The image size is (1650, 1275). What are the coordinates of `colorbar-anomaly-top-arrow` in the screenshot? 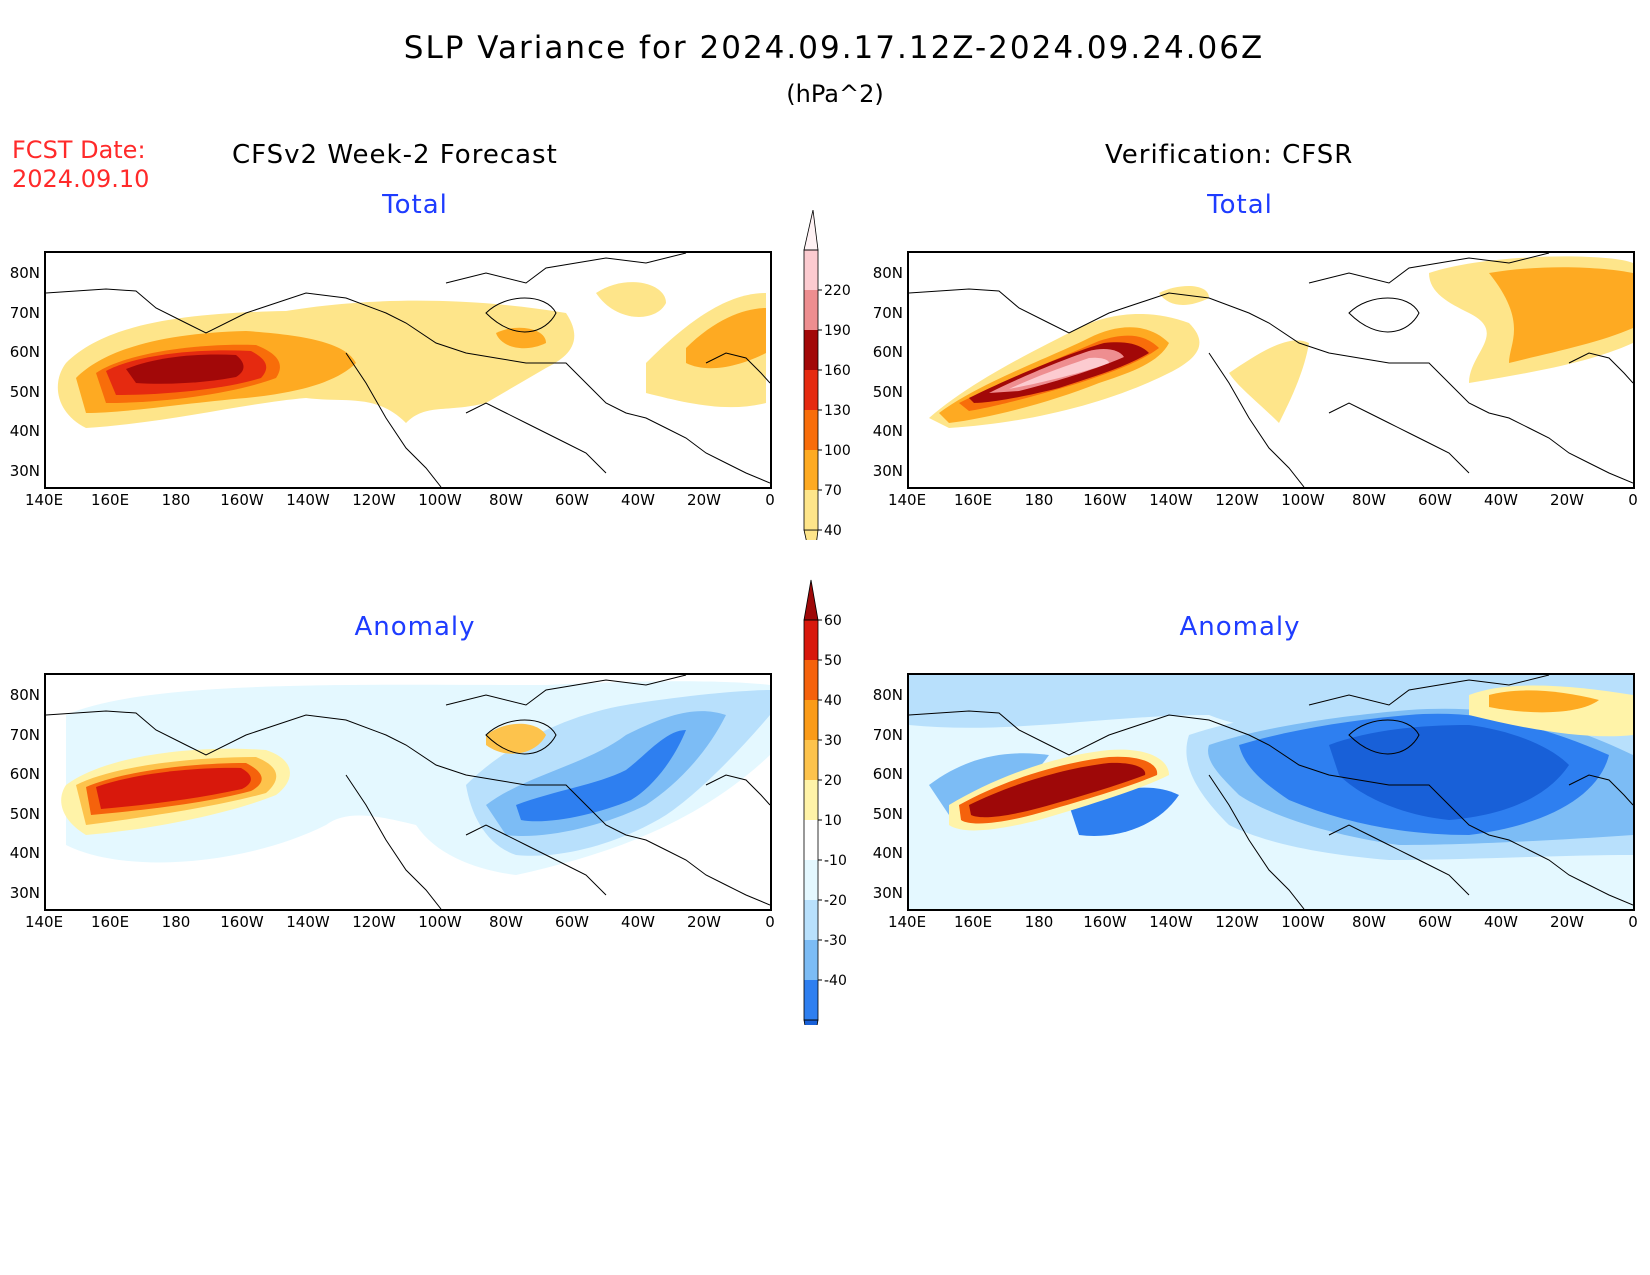 It's located at (811, 600).